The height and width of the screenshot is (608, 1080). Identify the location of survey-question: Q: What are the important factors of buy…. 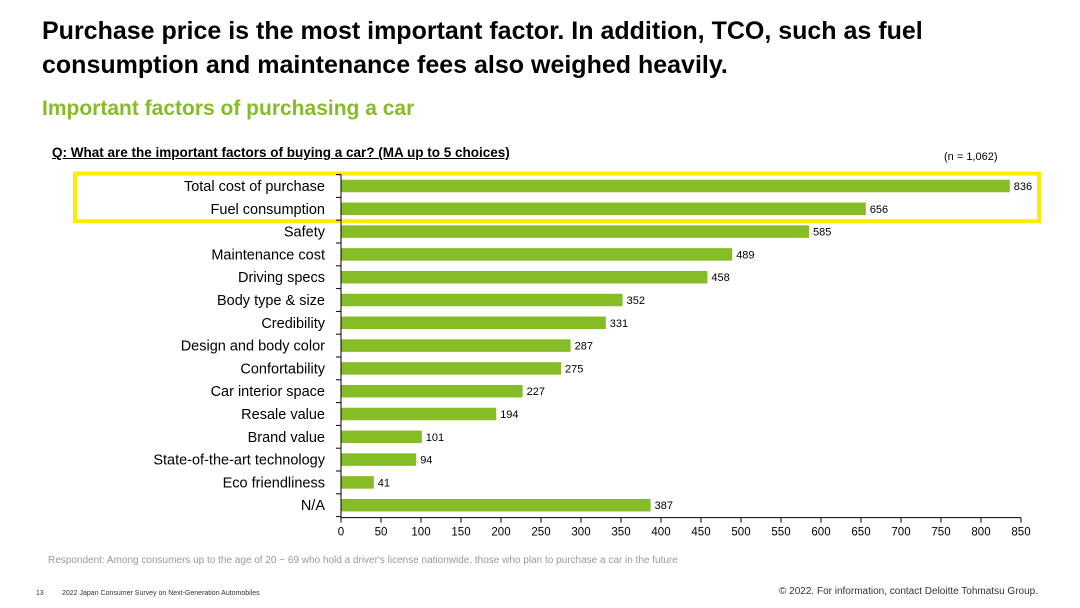
(281, 152).